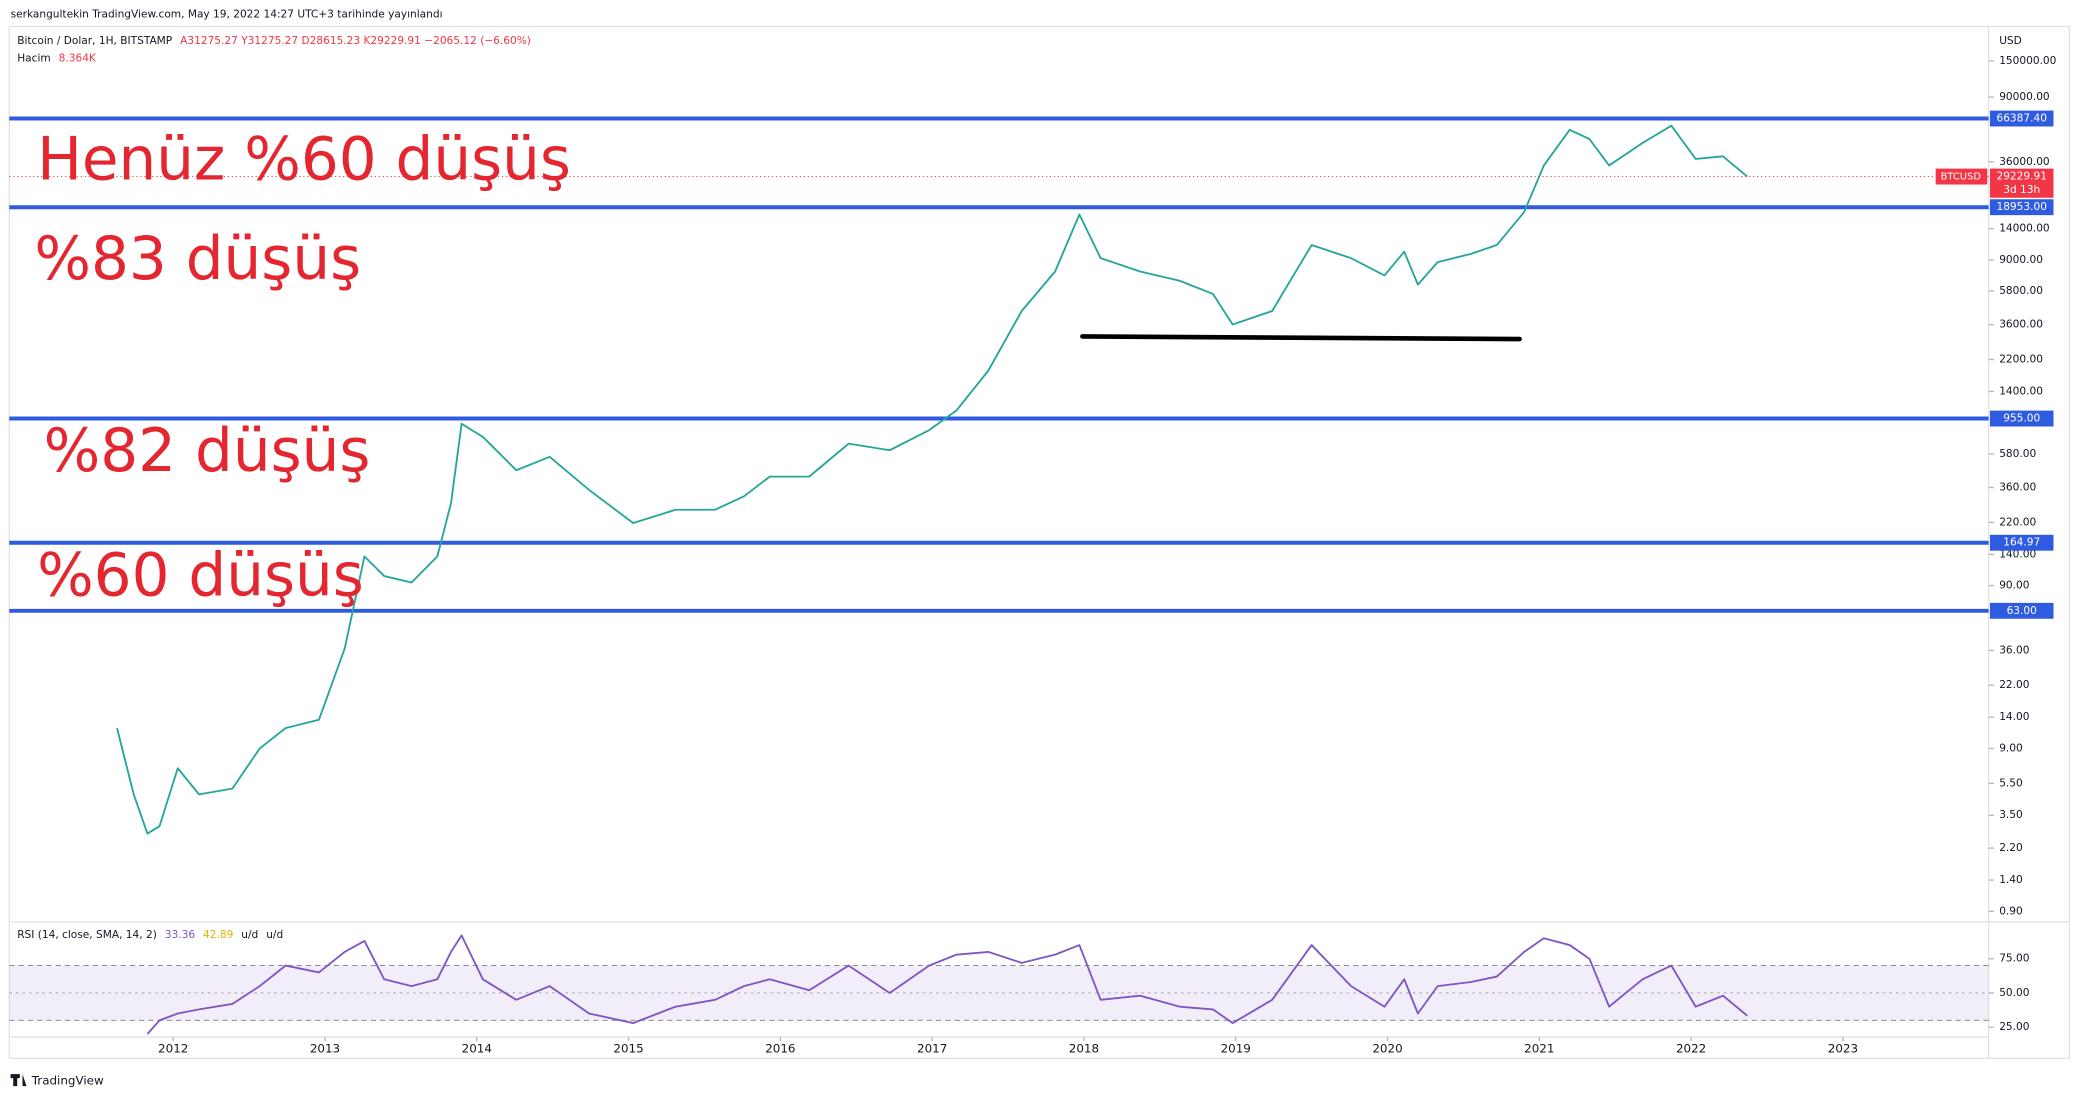 The height and width of the screenshot is (1098, 2076). What do you see at coordinates (325, 1048) in the screenshot?
I see `x-tick-label: 2013` at bounding box center [325, 1048].